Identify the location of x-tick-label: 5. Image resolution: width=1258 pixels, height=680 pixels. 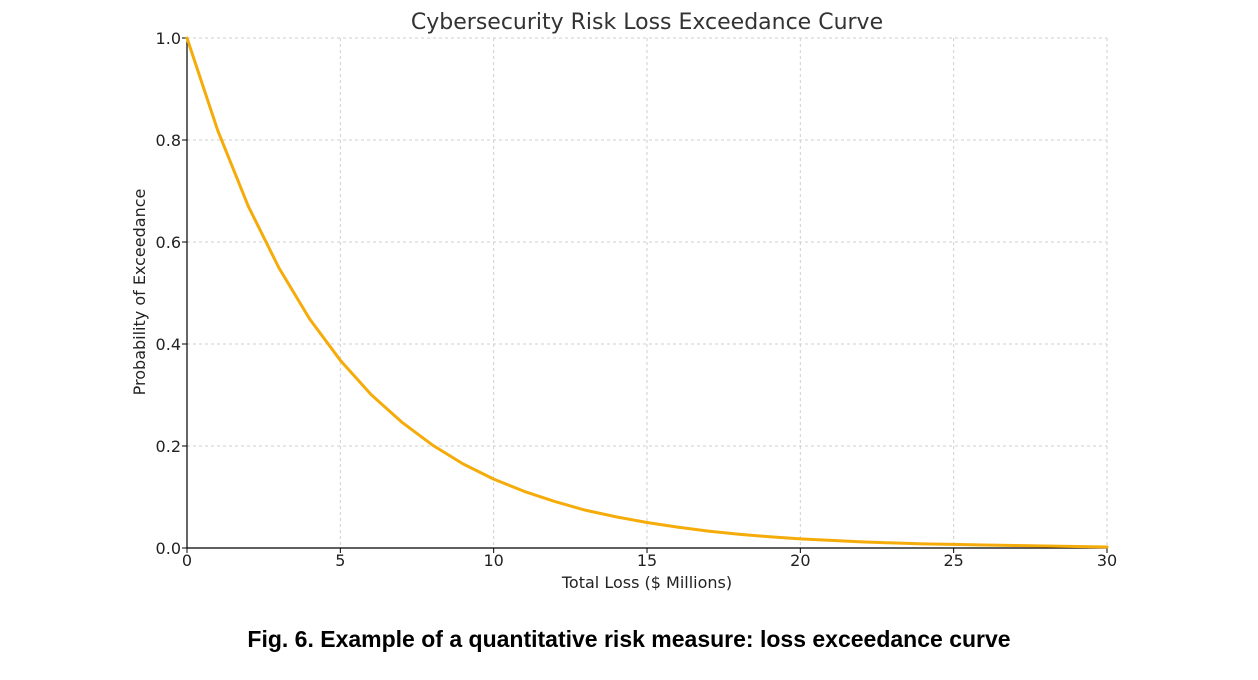
(340, 560).